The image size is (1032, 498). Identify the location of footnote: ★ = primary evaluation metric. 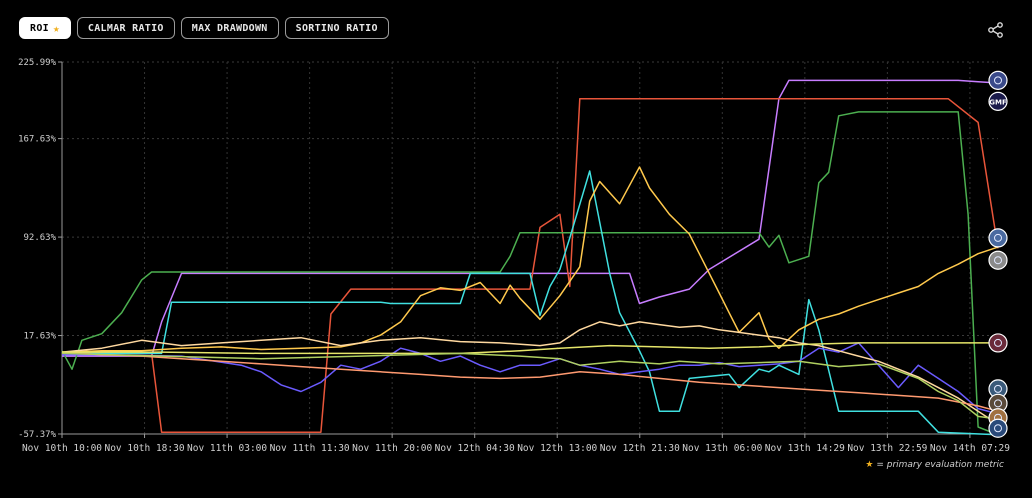
(934, 465).